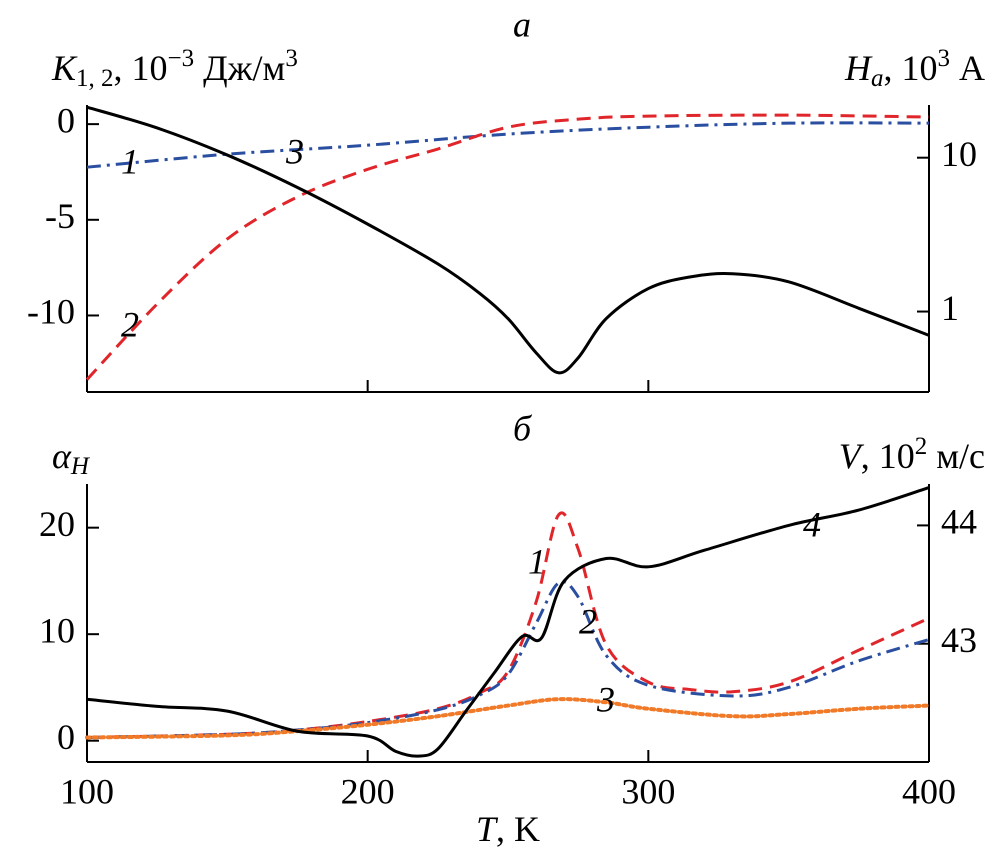  Describe the element at coordinates (87, 791) in the screenshot. I see `x-tick-label: 100` at that location.